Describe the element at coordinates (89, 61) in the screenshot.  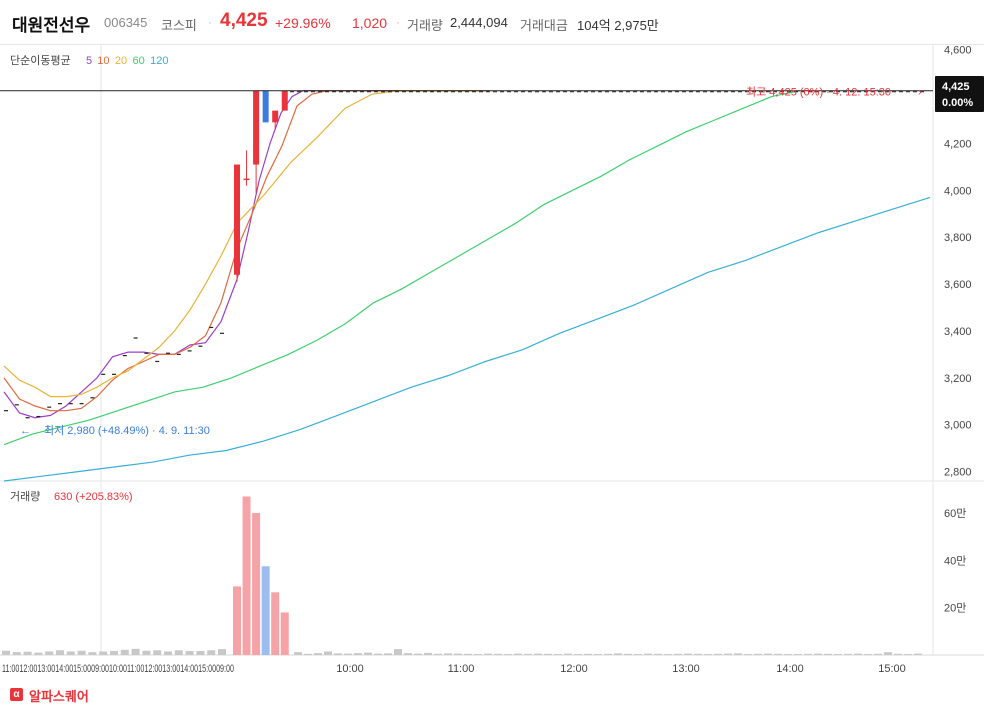
I see `ma-legend-period-5: 5` at that location.